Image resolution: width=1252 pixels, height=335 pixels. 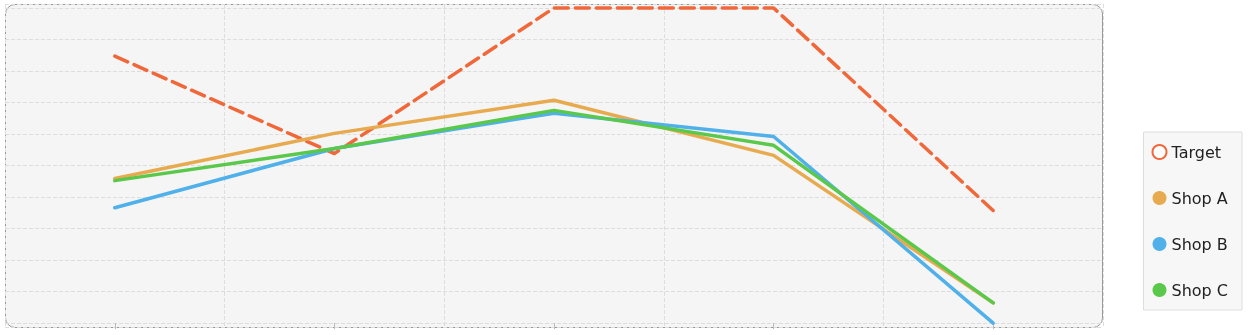 What do you see at coordinates (1199, 290) in the screenshot?
I see `legend-label: Shop C` at bounding box center [1199, 290].